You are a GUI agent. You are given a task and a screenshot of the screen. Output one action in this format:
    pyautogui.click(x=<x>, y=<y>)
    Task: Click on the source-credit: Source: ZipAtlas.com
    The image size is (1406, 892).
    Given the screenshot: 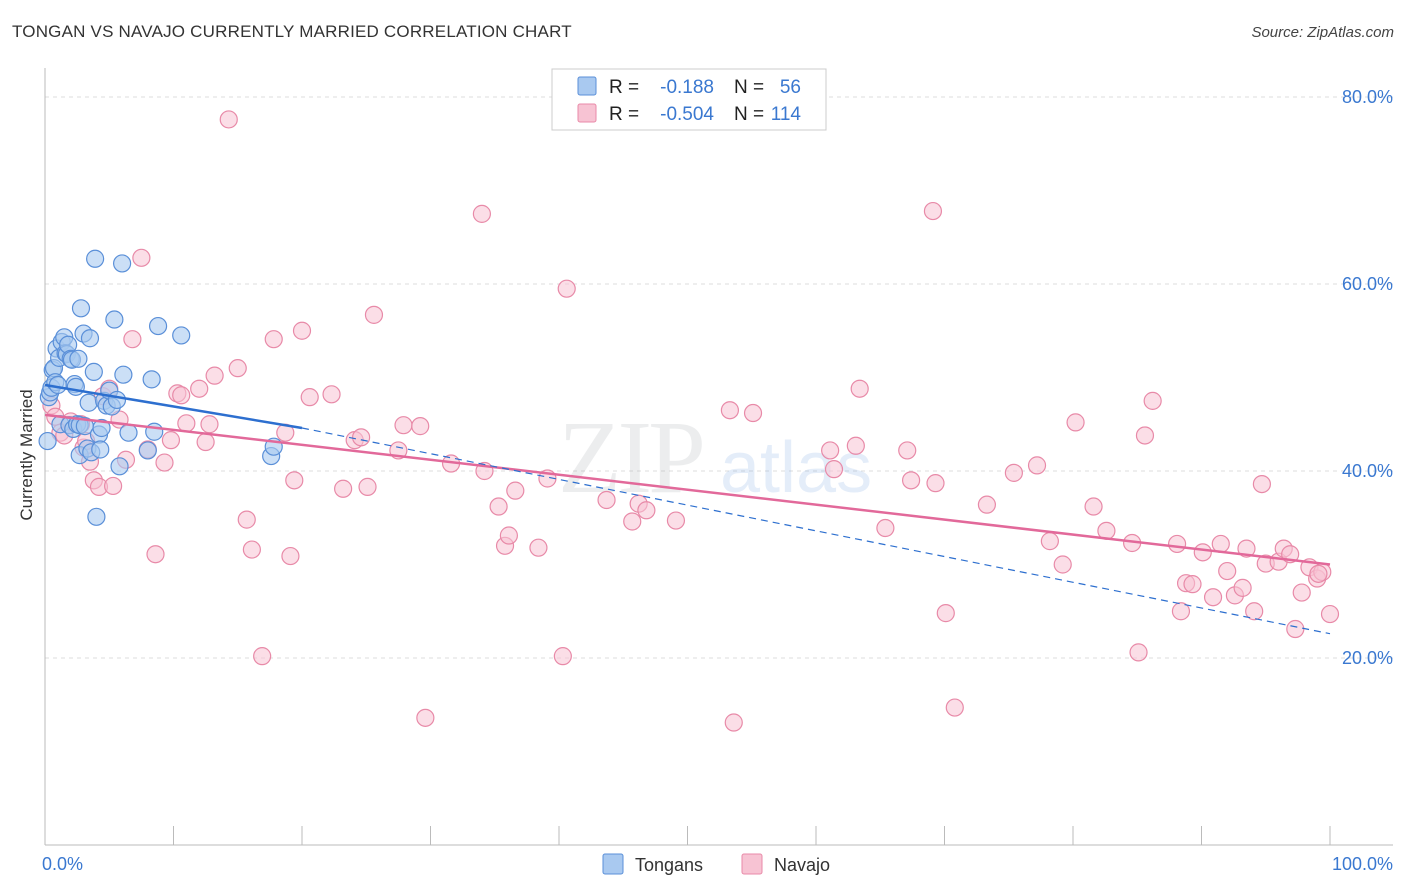 What is the action you would take?
    pyautogui.click(x=1322, y=32)
    